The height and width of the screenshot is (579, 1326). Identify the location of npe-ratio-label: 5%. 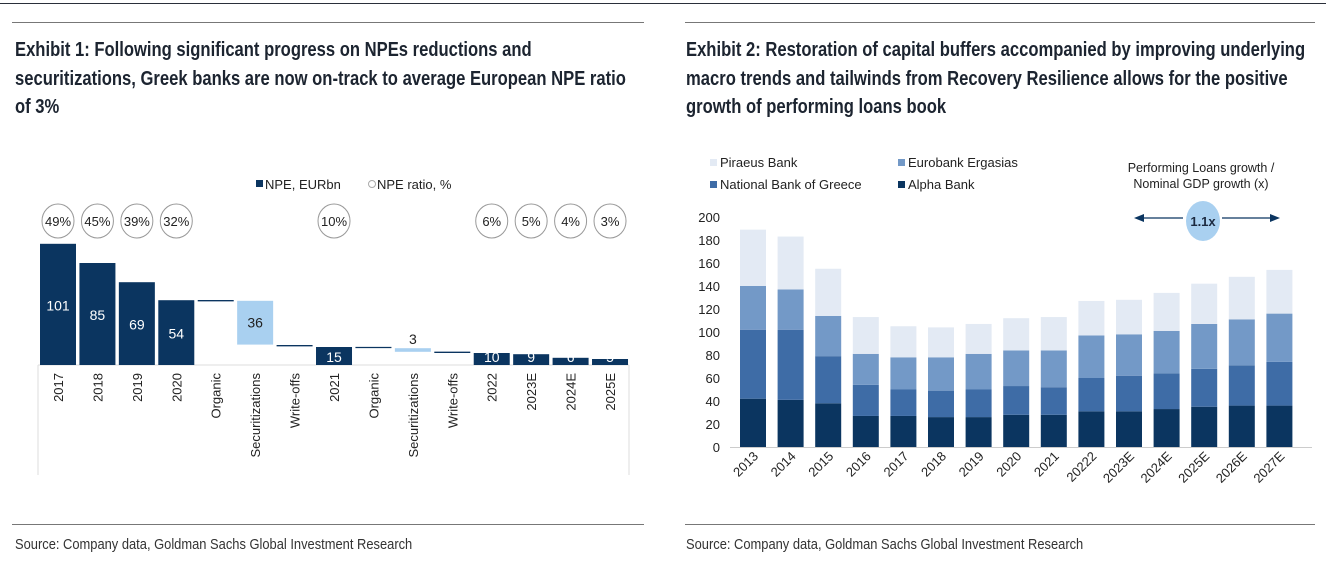
(531, 221).